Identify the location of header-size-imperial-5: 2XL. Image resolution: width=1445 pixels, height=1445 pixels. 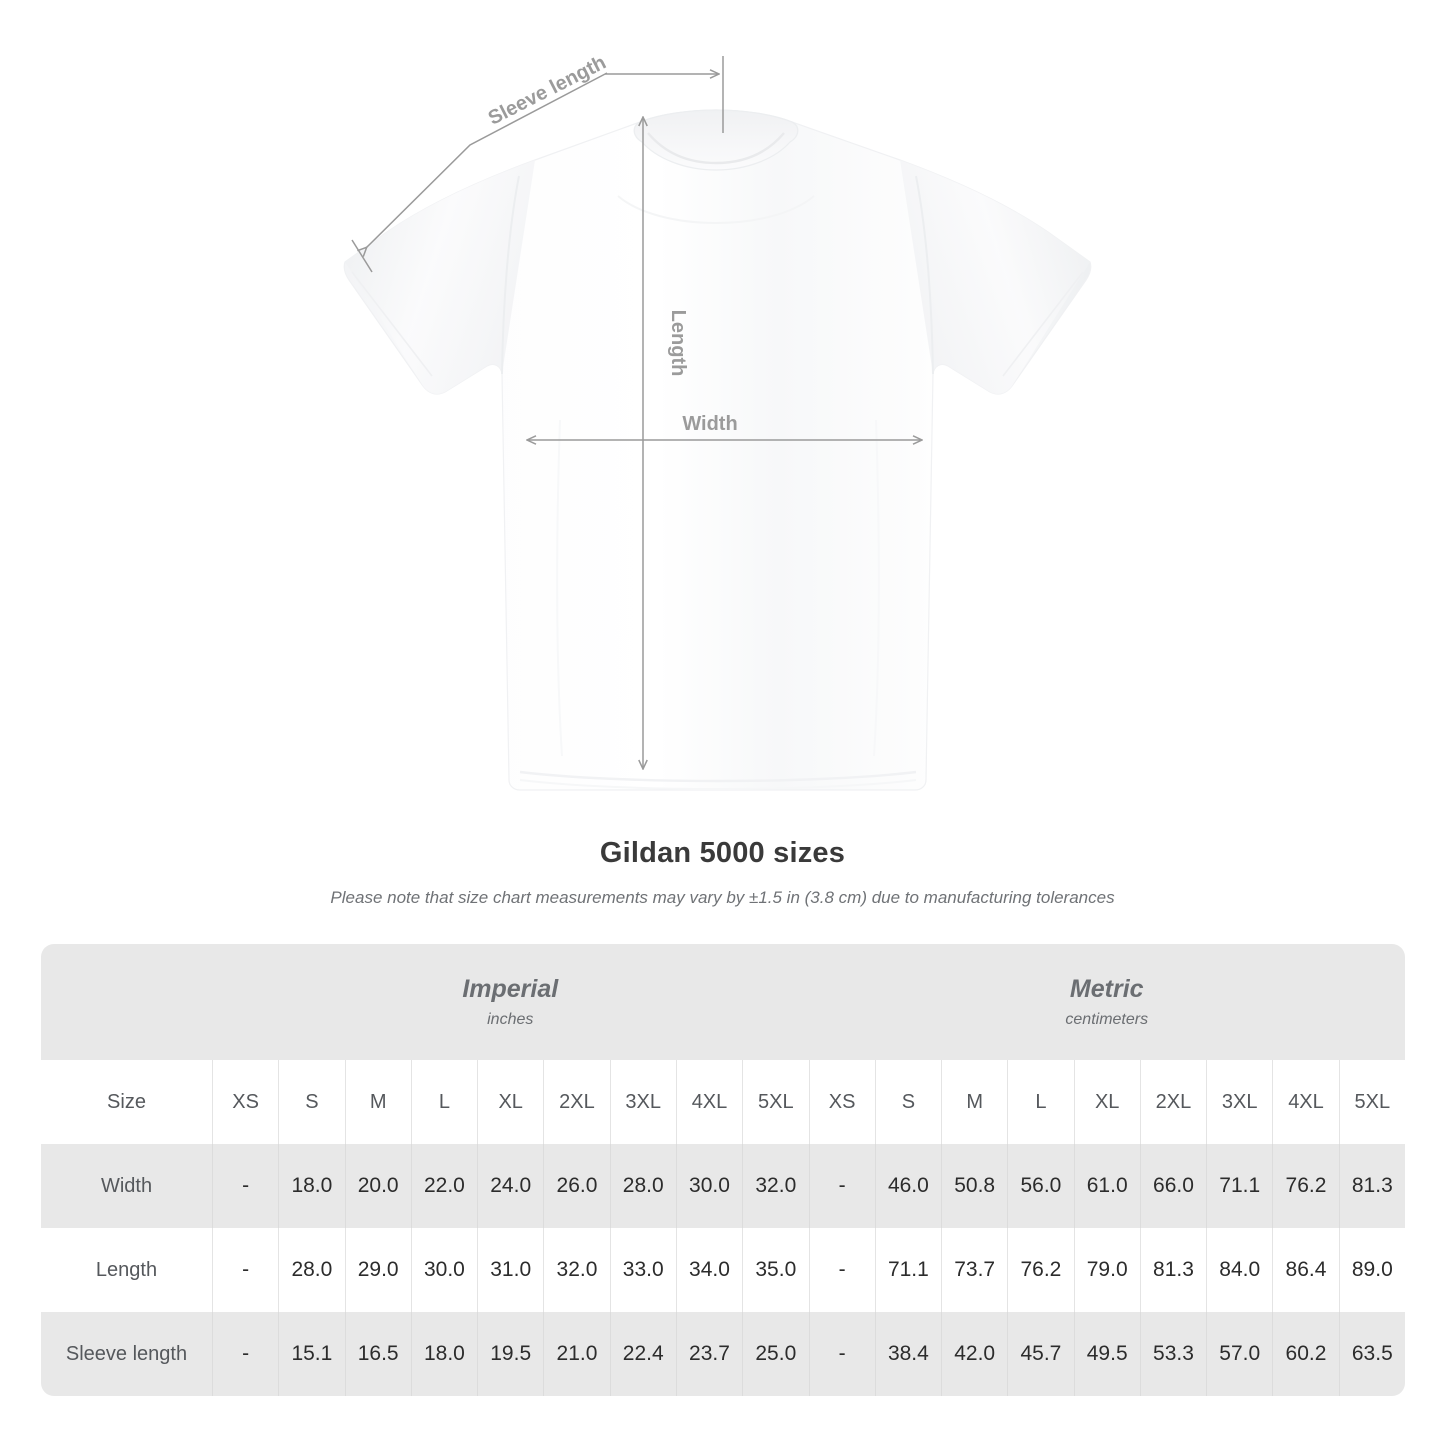
(576, 1102).